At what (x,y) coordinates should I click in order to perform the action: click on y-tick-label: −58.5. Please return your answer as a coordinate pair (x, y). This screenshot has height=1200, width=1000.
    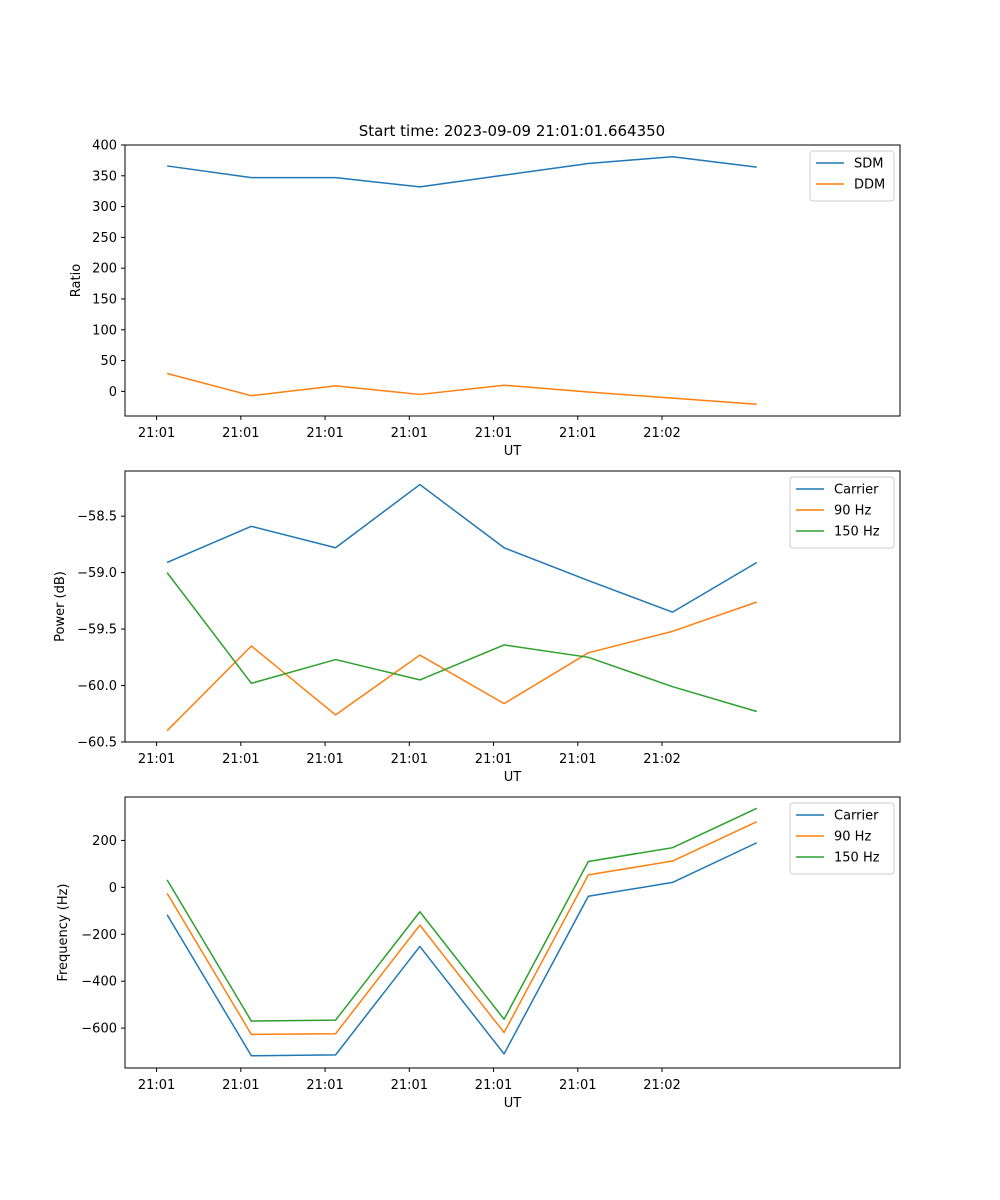
    Looking at the image, I should click on (97, 517).